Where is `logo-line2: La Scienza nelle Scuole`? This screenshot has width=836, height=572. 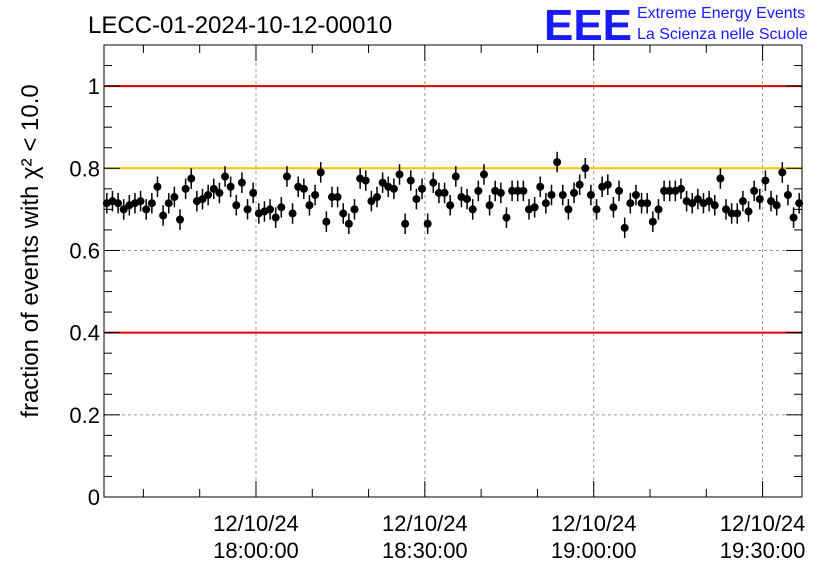 logo-line2: La Scienza nelle Scuole is located at coordinates (722, 34).